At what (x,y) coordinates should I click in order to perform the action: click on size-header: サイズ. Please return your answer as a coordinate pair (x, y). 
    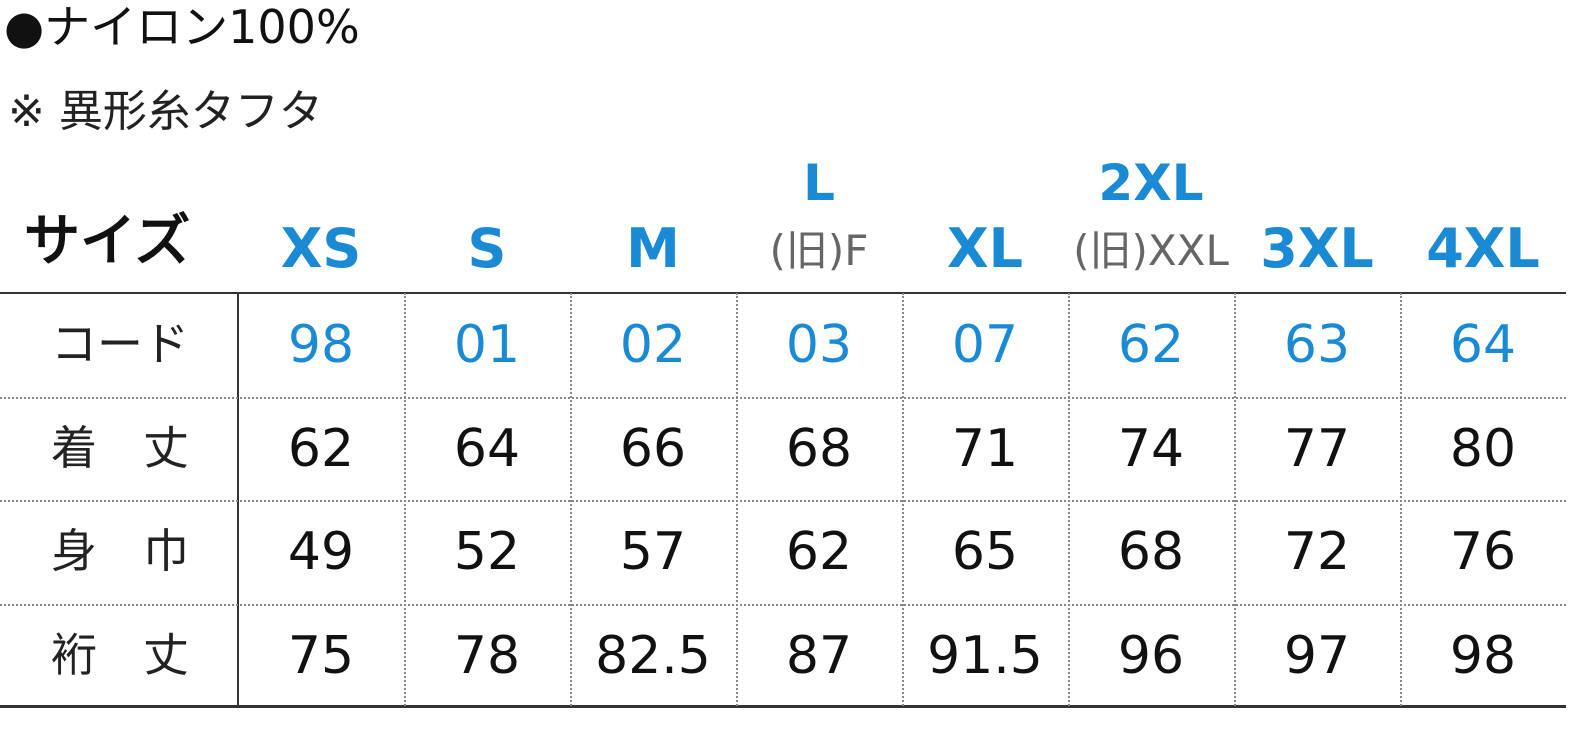
    Looking at the image, I should click on (107, 241).